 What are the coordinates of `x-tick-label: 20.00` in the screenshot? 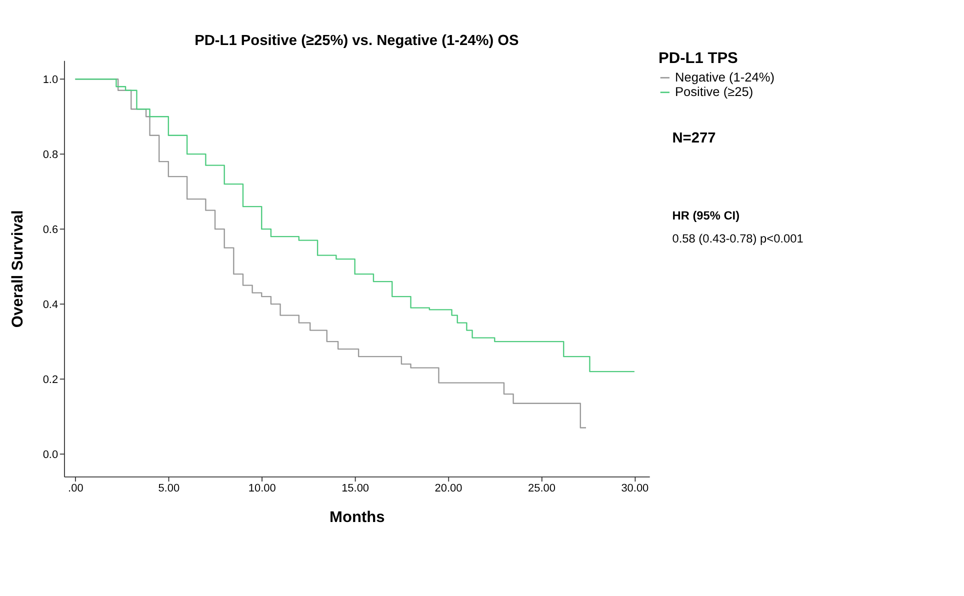 It's located at (448, 488).